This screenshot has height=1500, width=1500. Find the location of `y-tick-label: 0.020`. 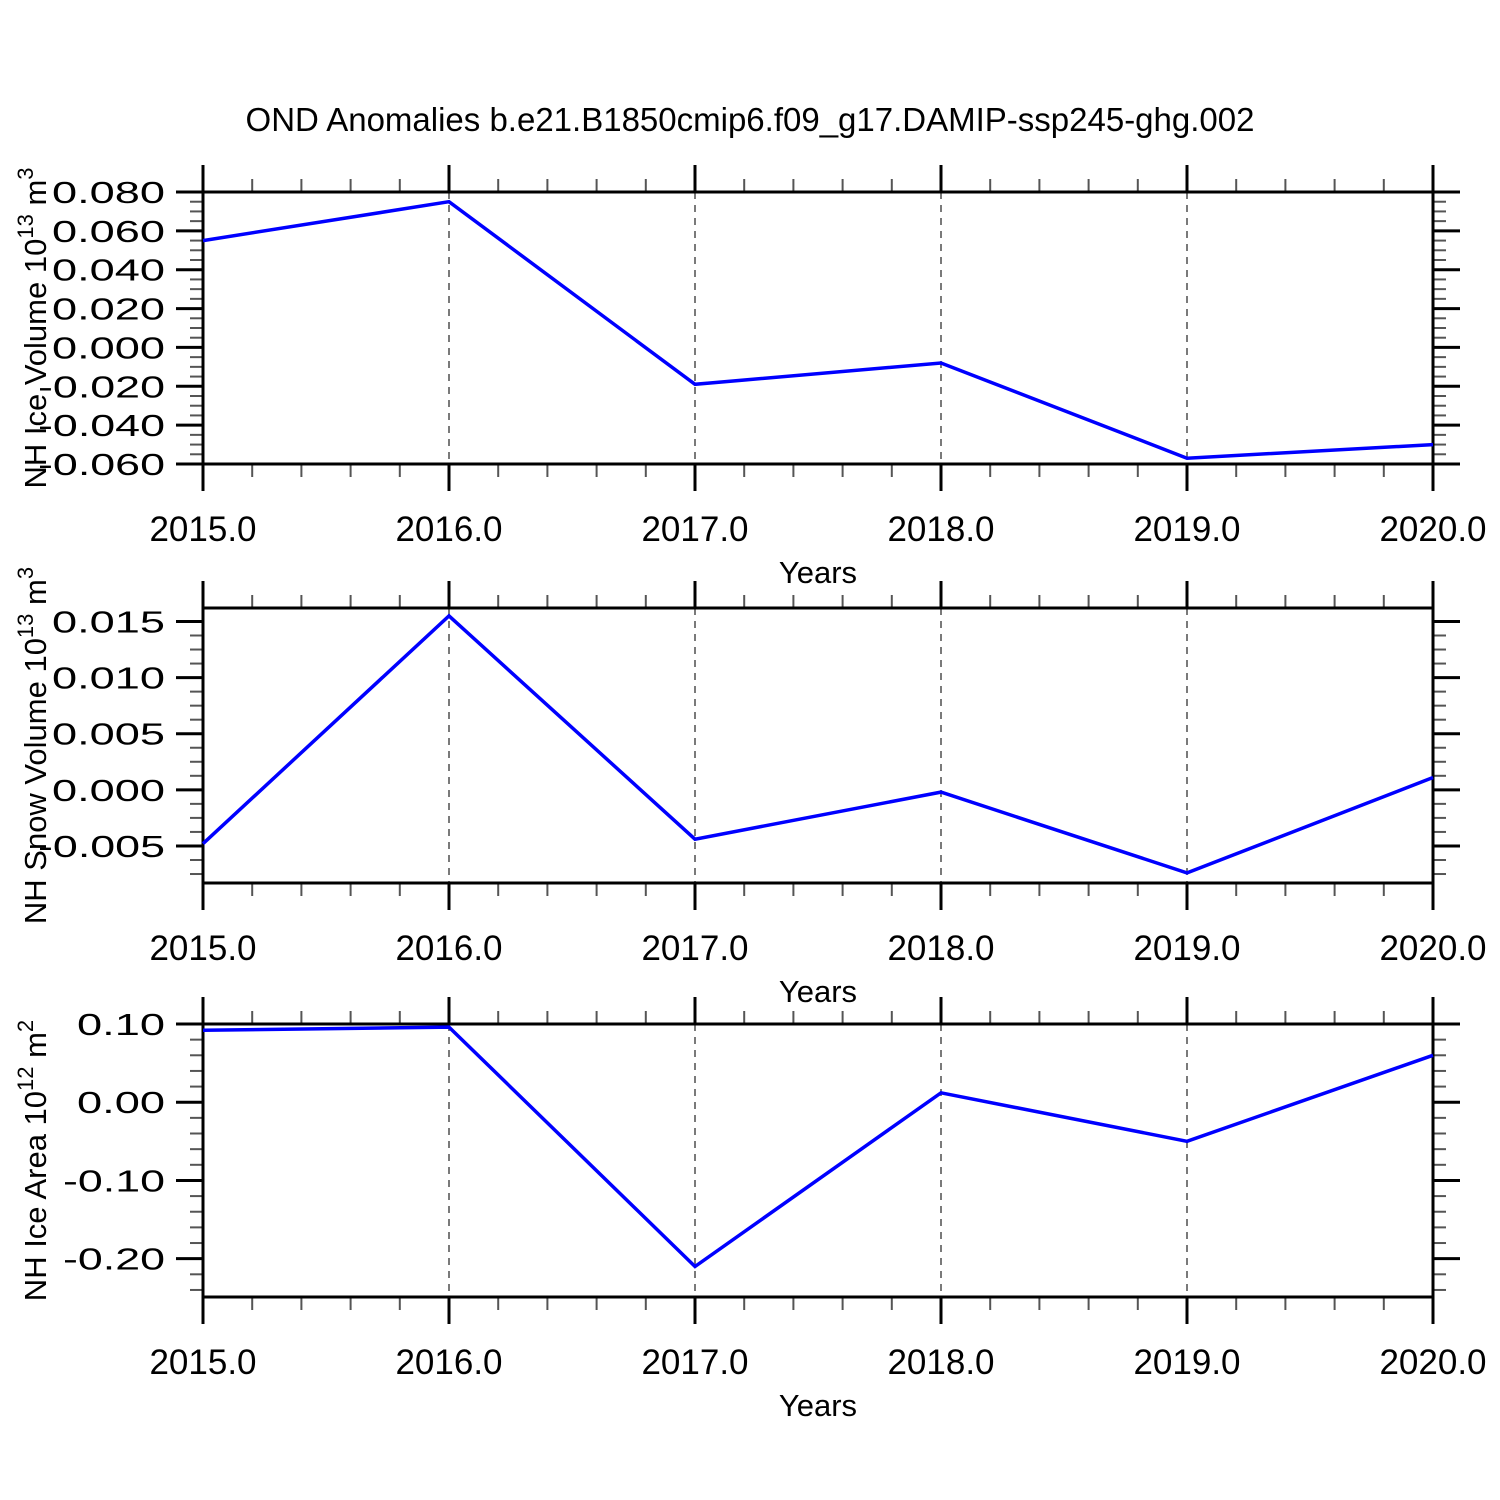

y-tick-label: 0.020 is located at coordinates (108, 309).